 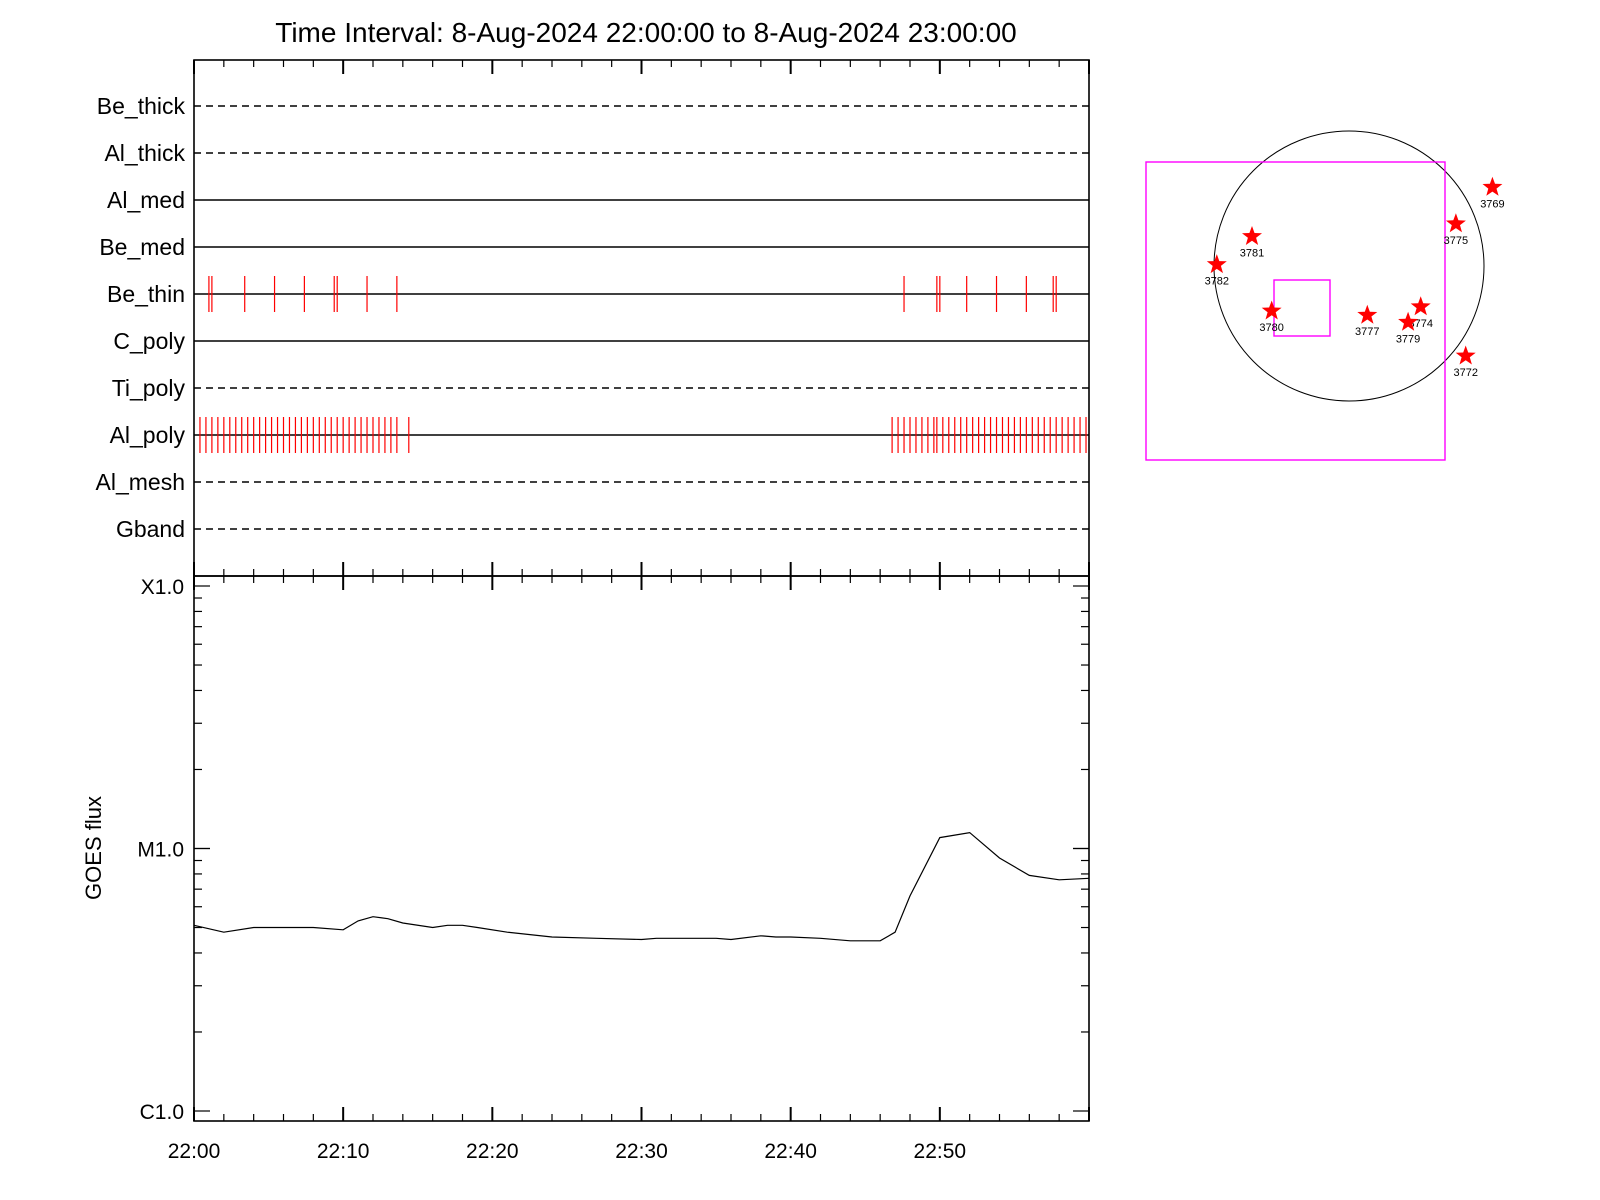 What do you see at coordinates (940, 1151) in the screenshot?
I see `time-tick-label: 22:50` at bounding box center [940, 1151].